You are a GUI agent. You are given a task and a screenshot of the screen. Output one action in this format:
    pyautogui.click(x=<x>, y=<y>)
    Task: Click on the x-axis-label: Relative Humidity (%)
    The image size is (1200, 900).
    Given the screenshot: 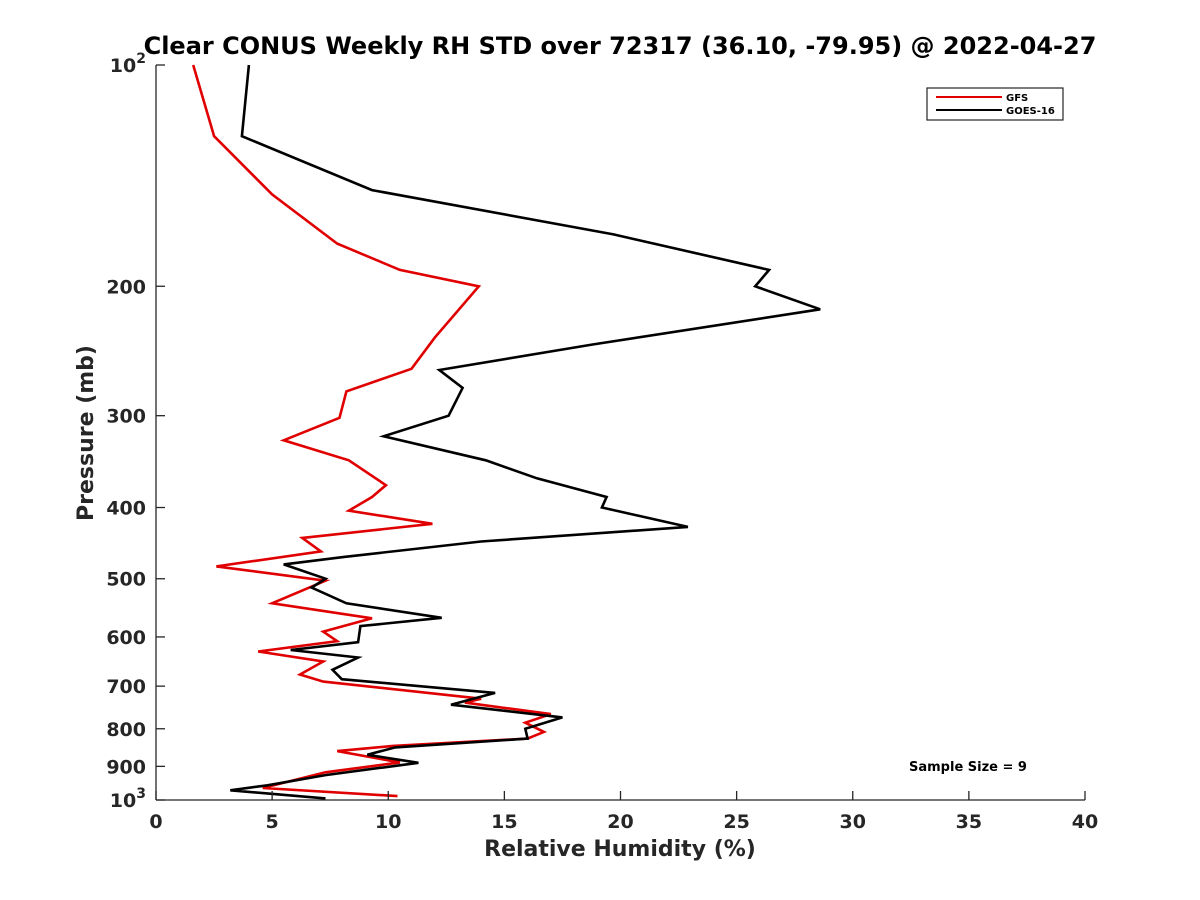 What is the action you would take?
    pyautogui.click(x=620, y=849)
    